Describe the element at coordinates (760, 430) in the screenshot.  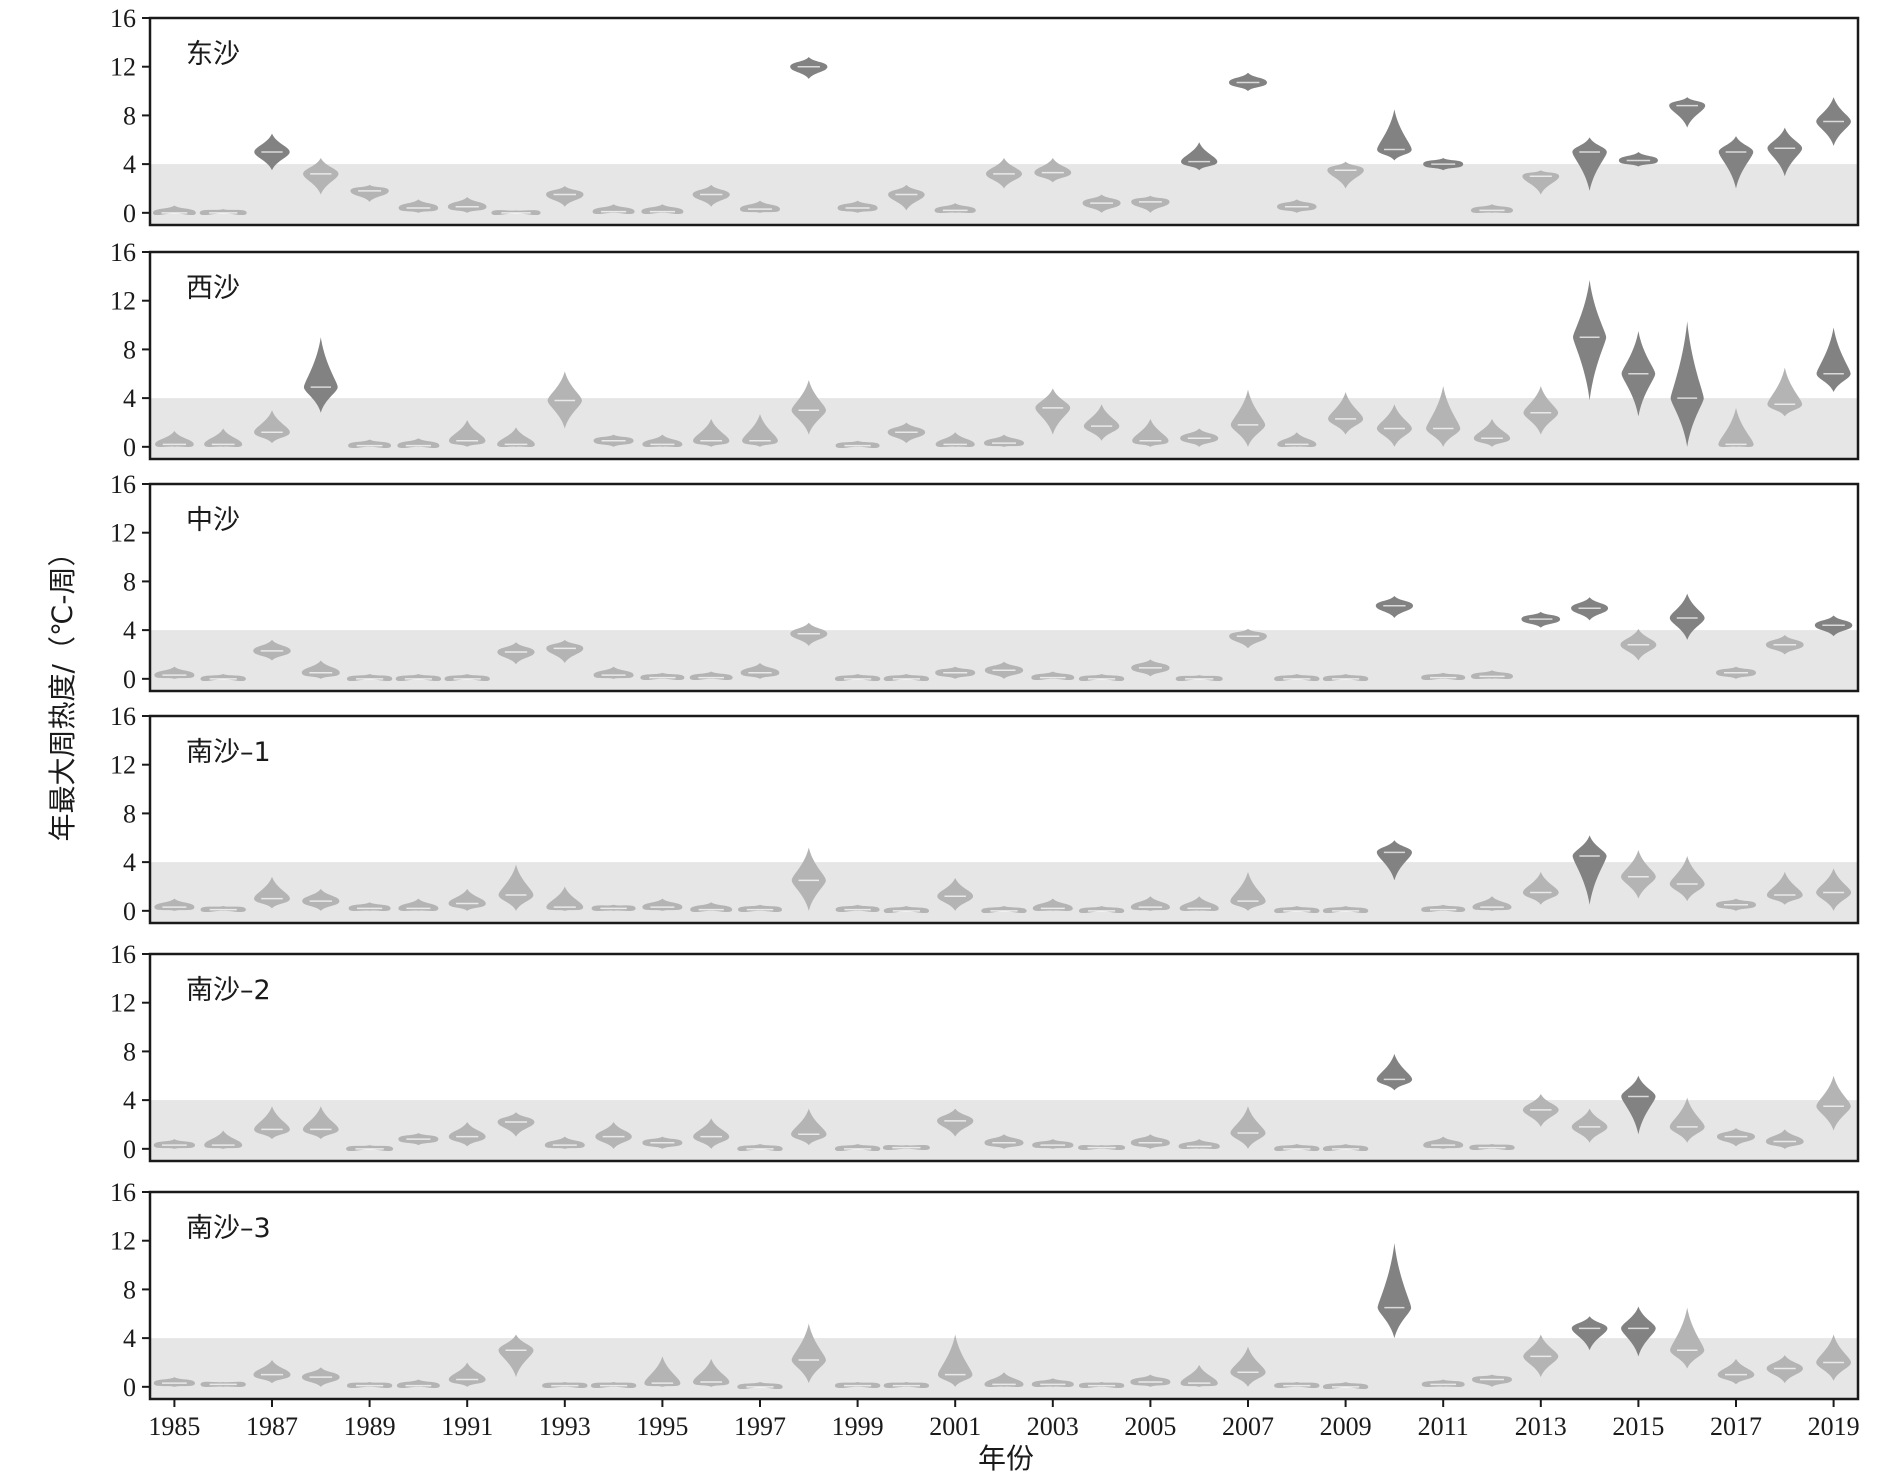
I see `violin-1997` at that location.